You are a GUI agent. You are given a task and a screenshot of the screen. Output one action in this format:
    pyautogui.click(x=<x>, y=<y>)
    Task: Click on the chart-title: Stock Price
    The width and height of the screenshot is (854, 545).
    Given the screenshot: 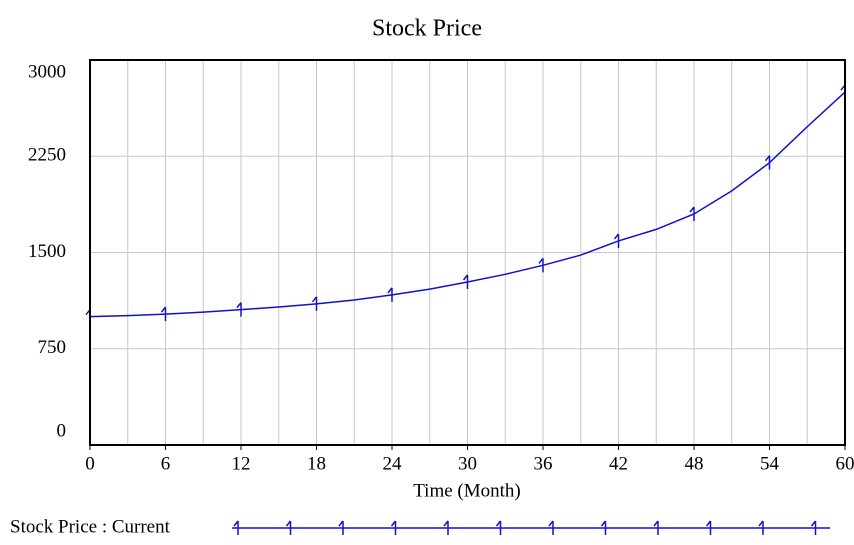 What is the action you would take?
    pyautogui.click(x=427, y=29)
    